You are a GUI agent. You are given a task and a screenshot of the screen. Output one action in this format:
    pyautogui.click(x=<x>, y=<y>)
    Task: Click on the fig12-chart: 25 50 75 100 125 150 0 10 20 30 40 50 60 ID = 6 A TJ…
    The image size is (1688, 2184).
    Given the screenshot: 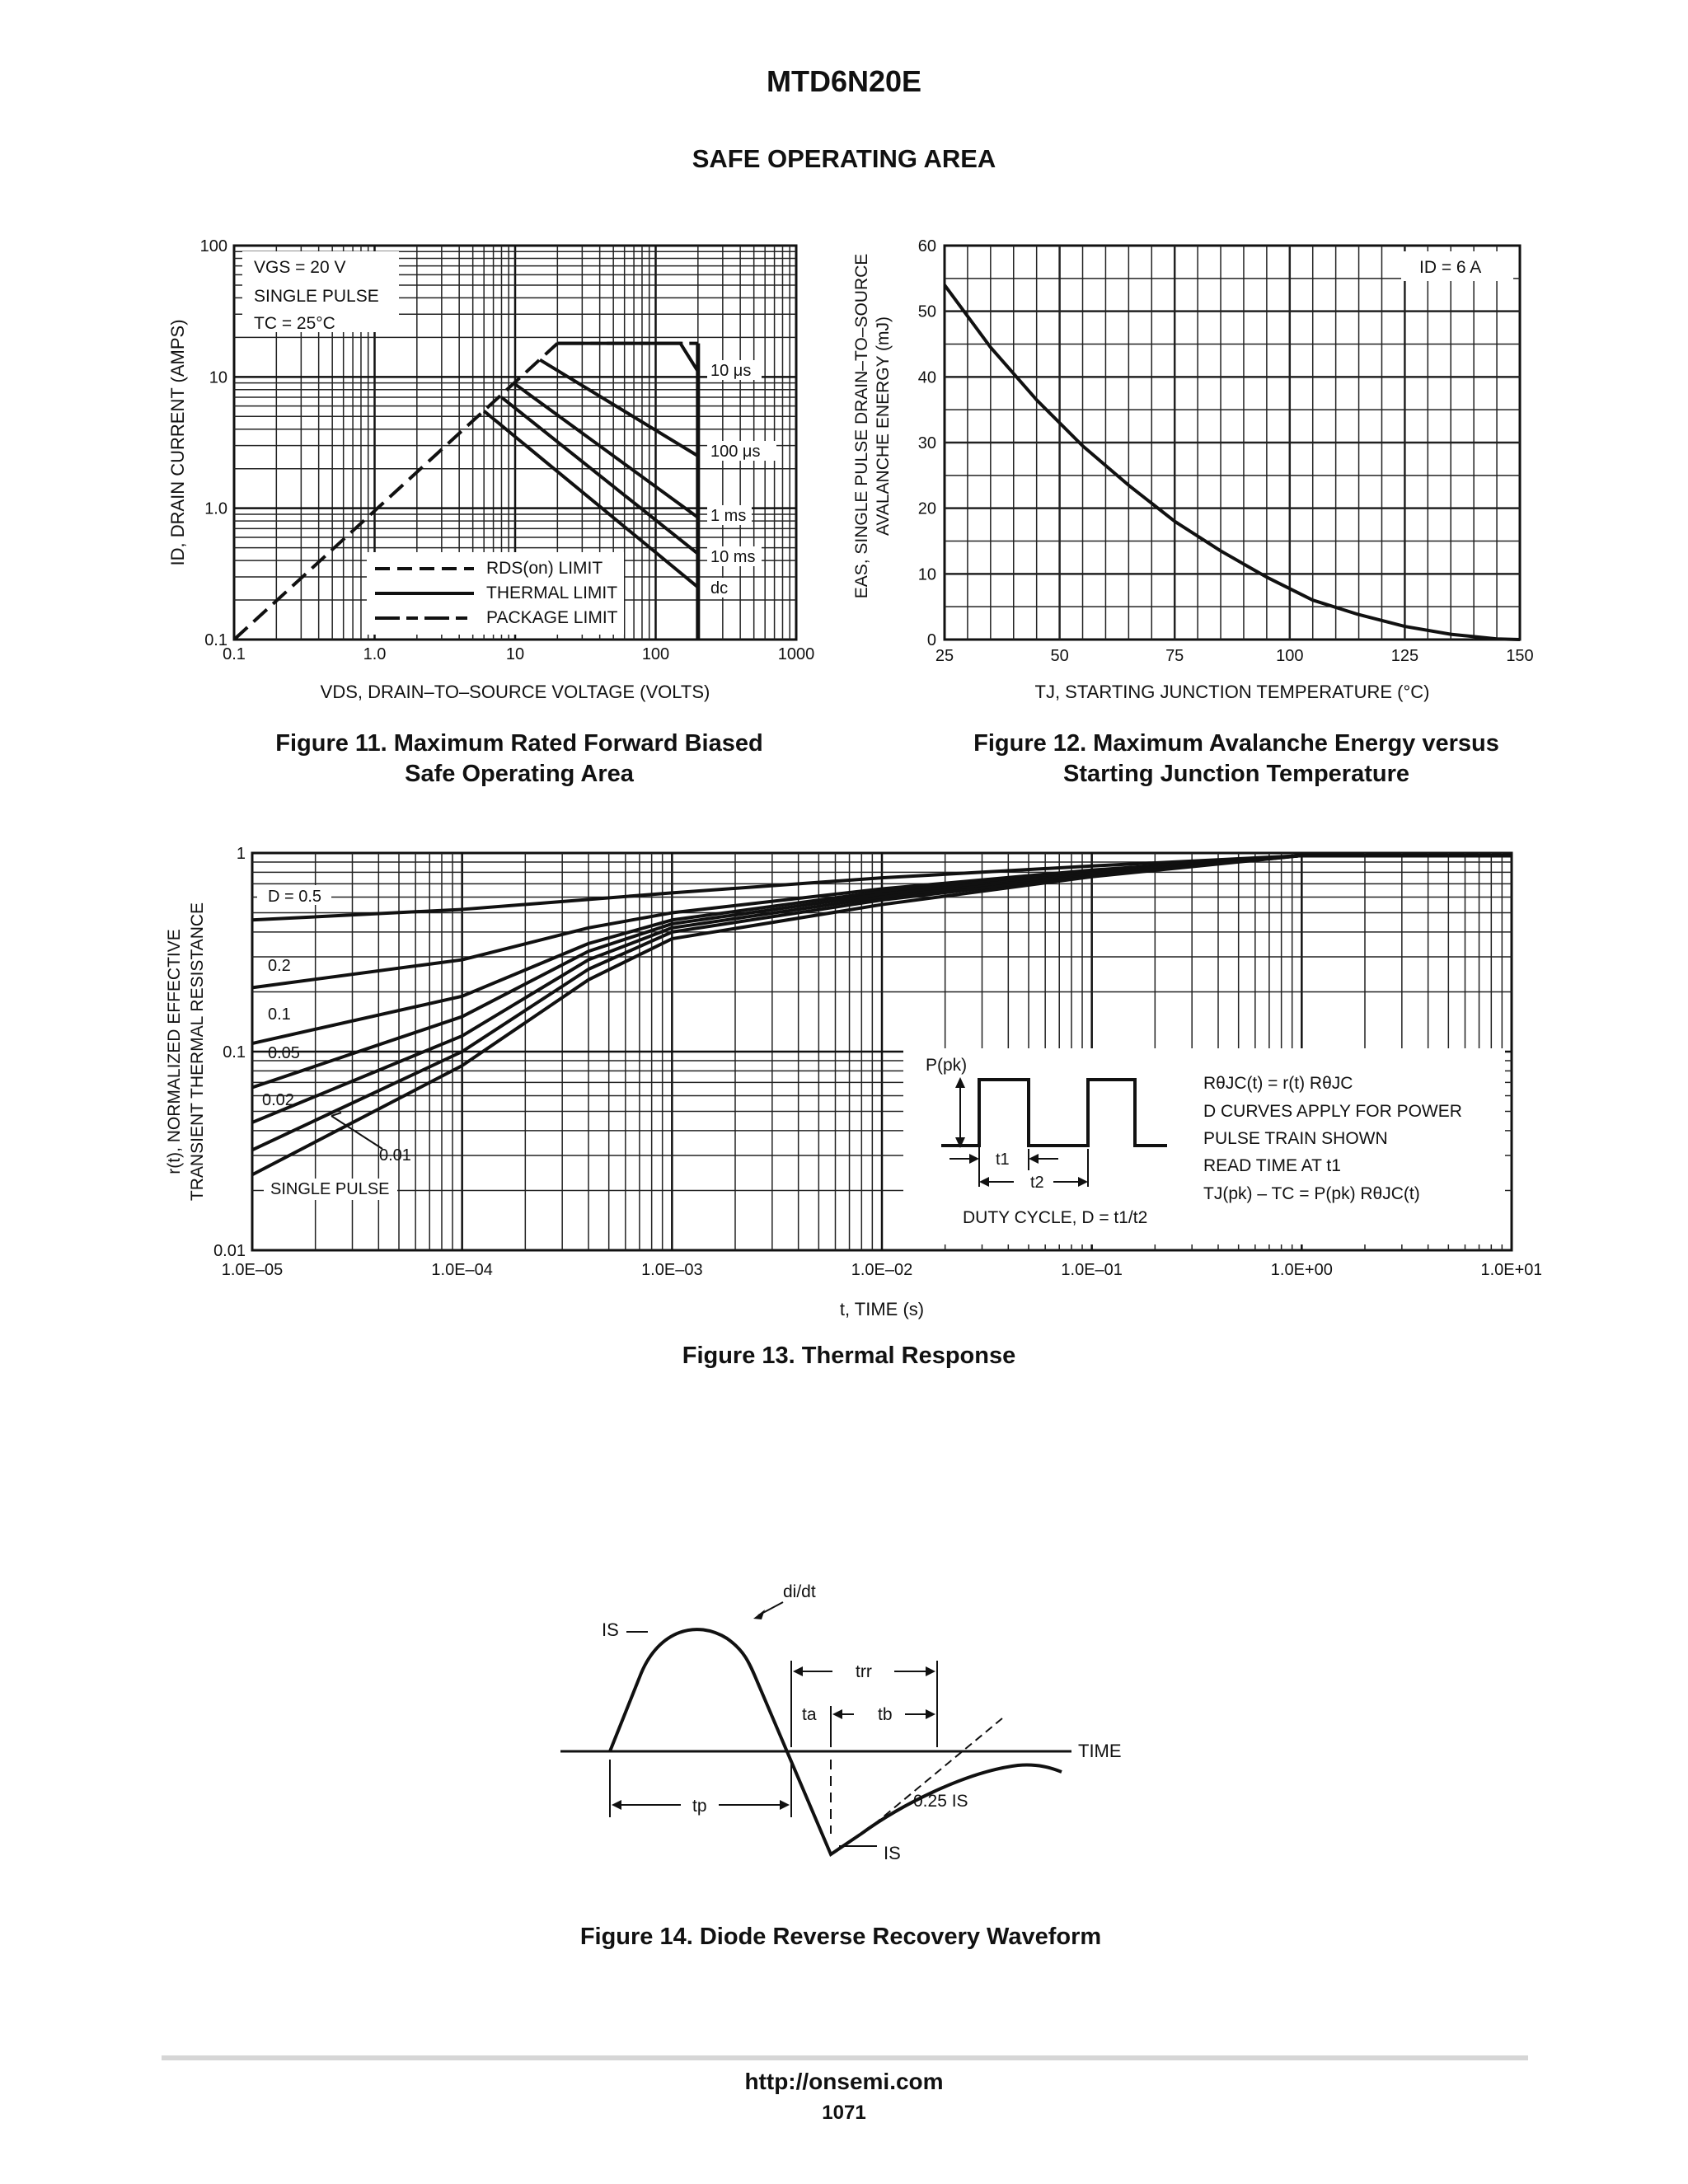 What is the action you would take?
    pyautogui.click(x=1193, y=469)
    